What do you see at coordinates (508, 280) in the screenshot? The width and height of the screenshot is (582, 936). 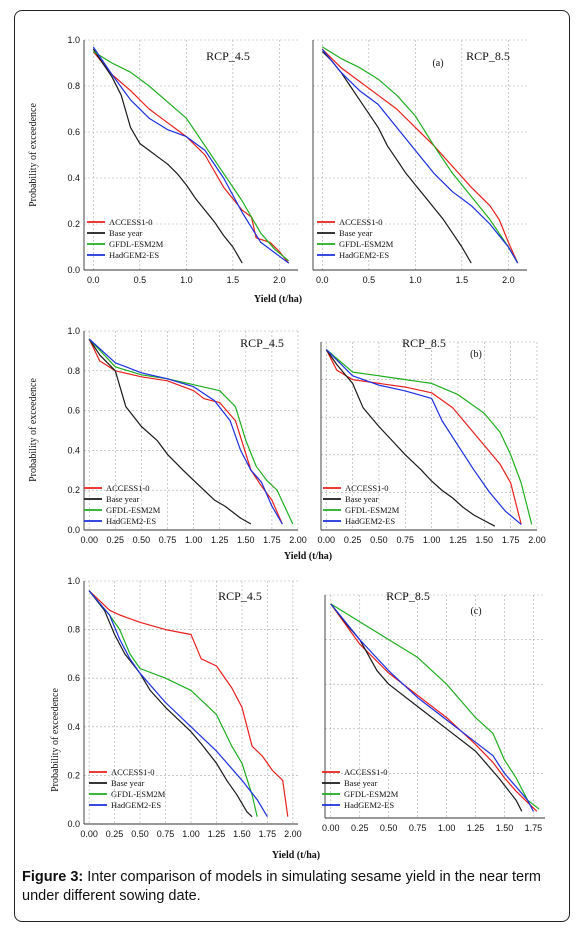 I see `x-tick-label: 2.0` at bounding box center [508, 280].